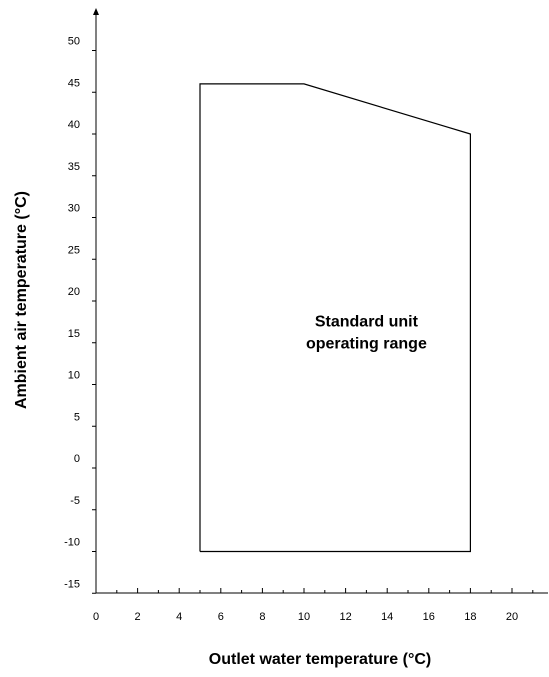 The height and width of the screenshot is (677, 549). Describe the element at coordinates (80, 315) in the screenshot. I see `y-axis-ticks: -15 -10 -5 0 5 10 15 20 25 30 35 40 45 50` at that location.